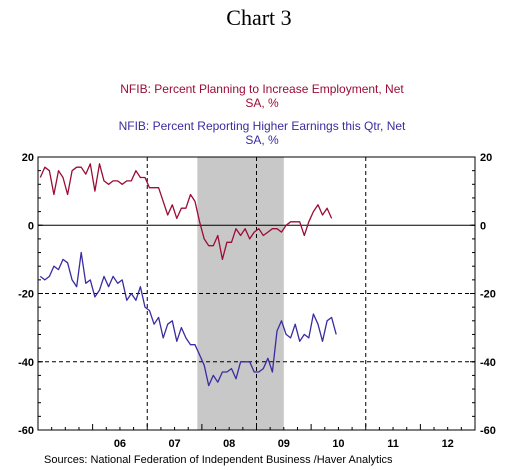  Describe the element at coordinates (26, 295) in the screenshot. I see `y-tick-label-left: -20` at that location.